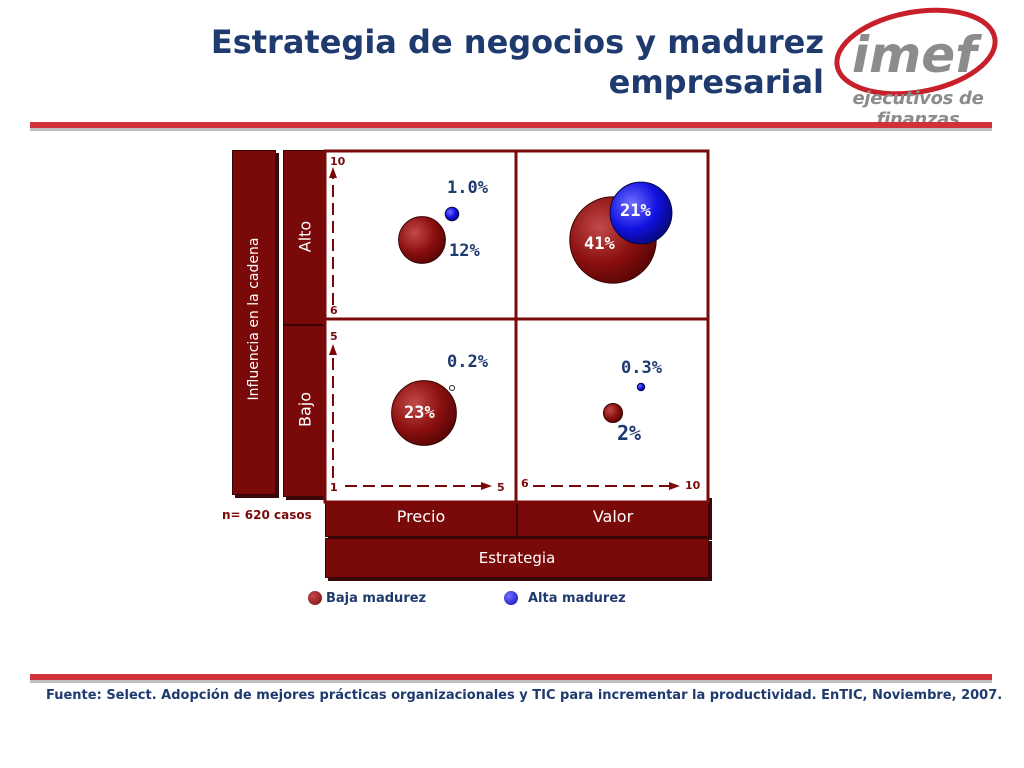 The image size is (1024, 768). What do you see at coordinates (486, 486) in the screenshot?
I see `x-axis-arrowhead-left` at bounding box center [486, 486].